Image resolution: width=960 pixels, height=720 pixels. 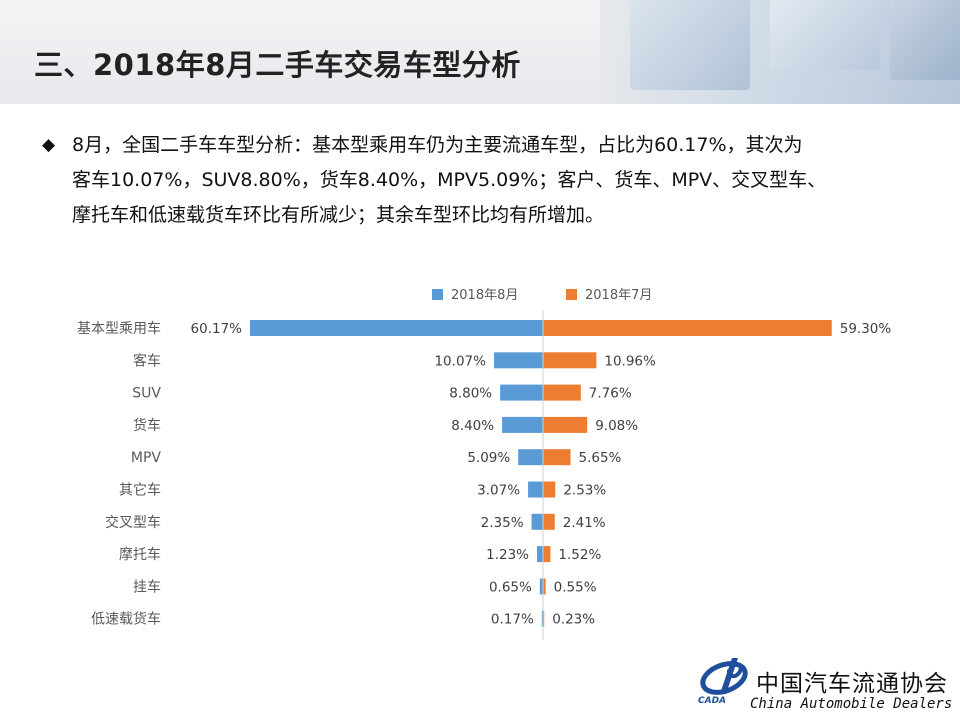 What do you see at coordinates (502, 523) in the screenshot?
I see `data-label-aug: 2.35%` at bounding box center [502, 523].